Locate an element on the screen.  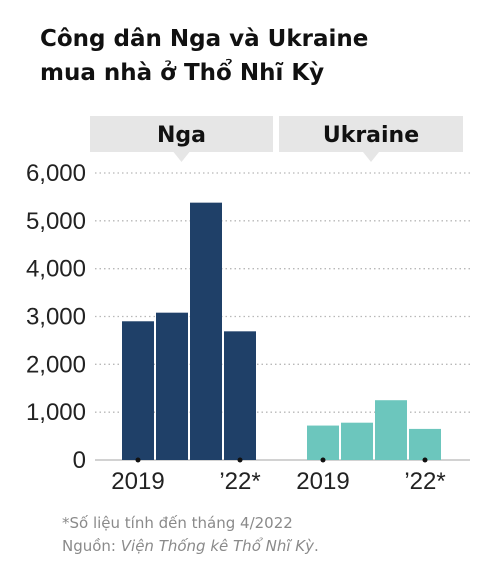
y-tick-label: 6,000 is located at coordinates (56, 173).